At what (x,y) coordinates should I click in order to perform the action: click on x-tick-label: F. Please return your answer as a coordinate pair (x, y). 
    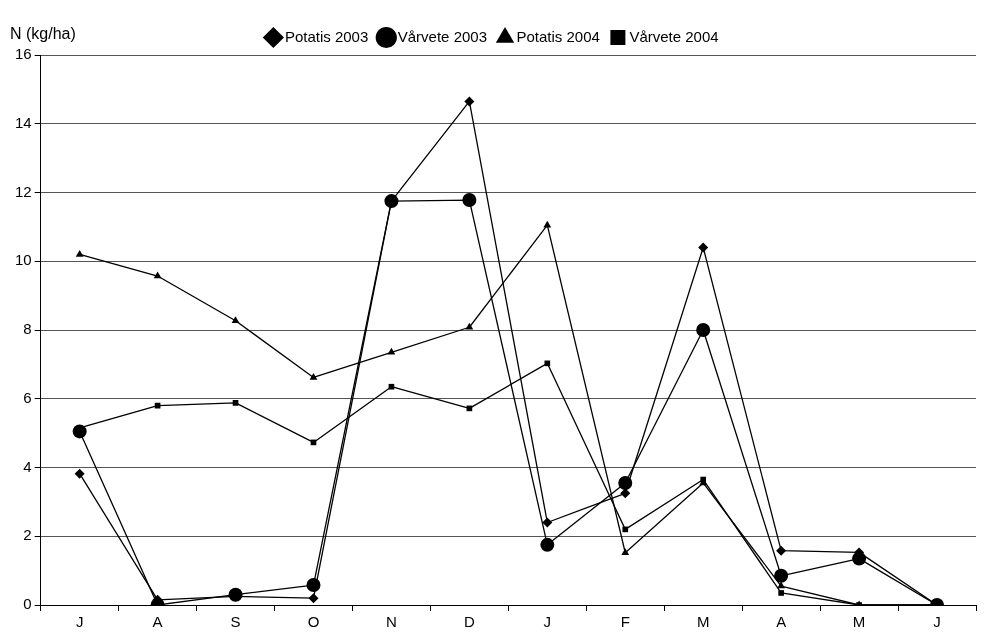
    Looking at the image, I should click on (625, 622).